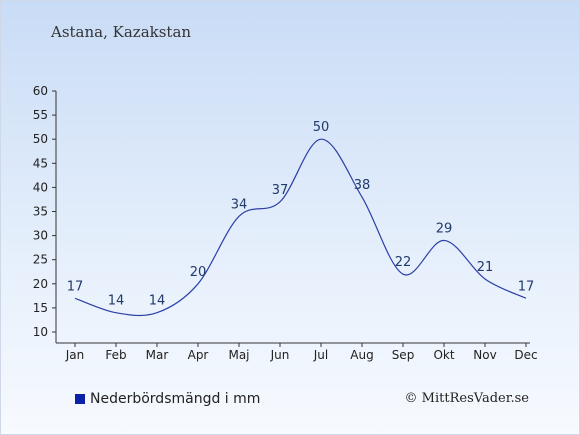 Image resolution: width=580 pixels, height=435 pixels. What do you see at coordinates (115, 355) in the screenshot?
I see `x-tick-label: Feb` at bounding box center [115, 355].